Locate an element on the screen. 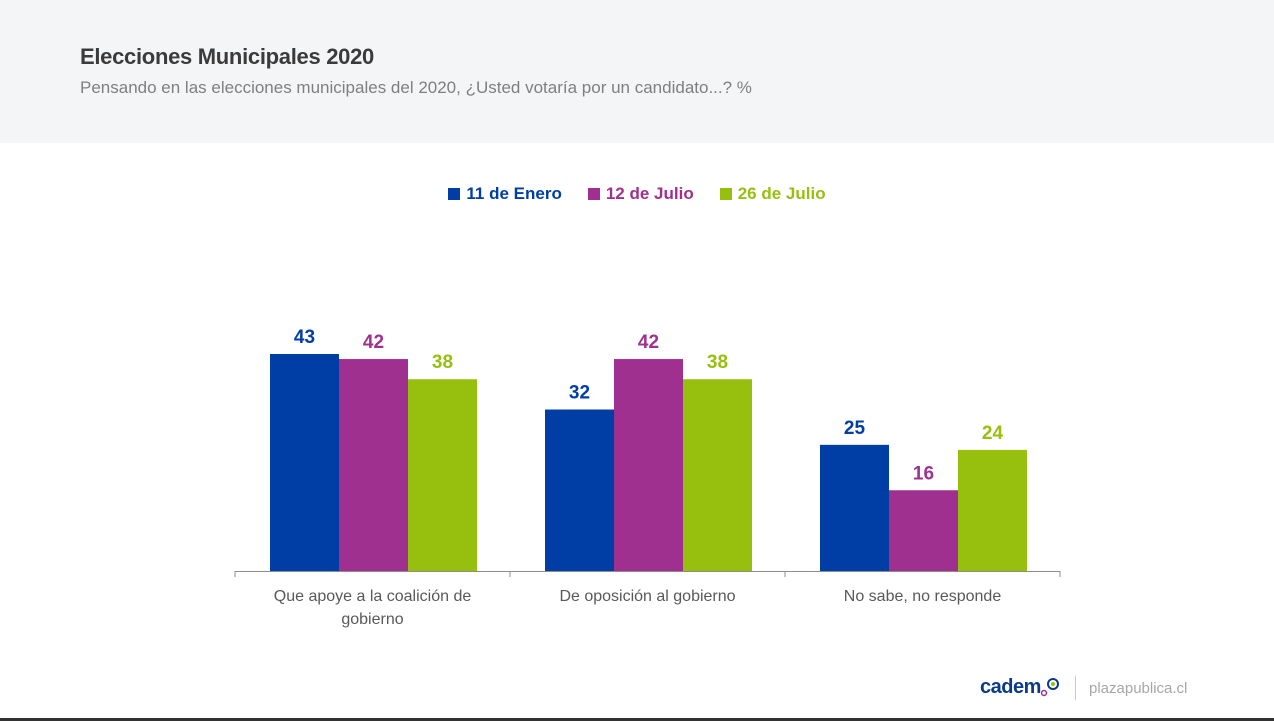 This screenshot has width=1274, height=721. logo-circles-icon is located at coordinates (1049, 686).